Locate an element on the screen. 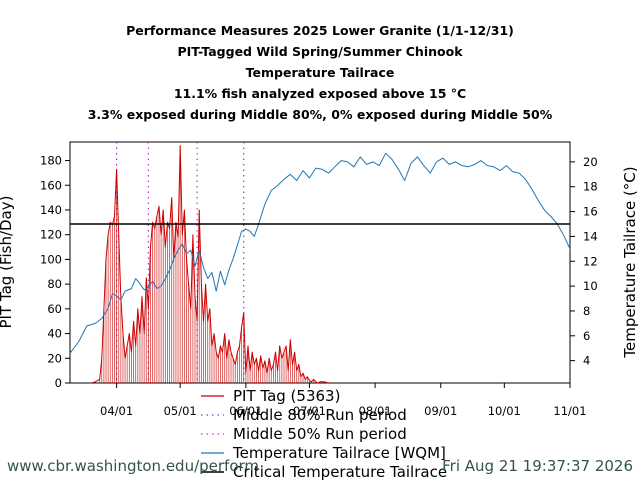  y-tick-label: 80 is located at coordinates (54, 284).